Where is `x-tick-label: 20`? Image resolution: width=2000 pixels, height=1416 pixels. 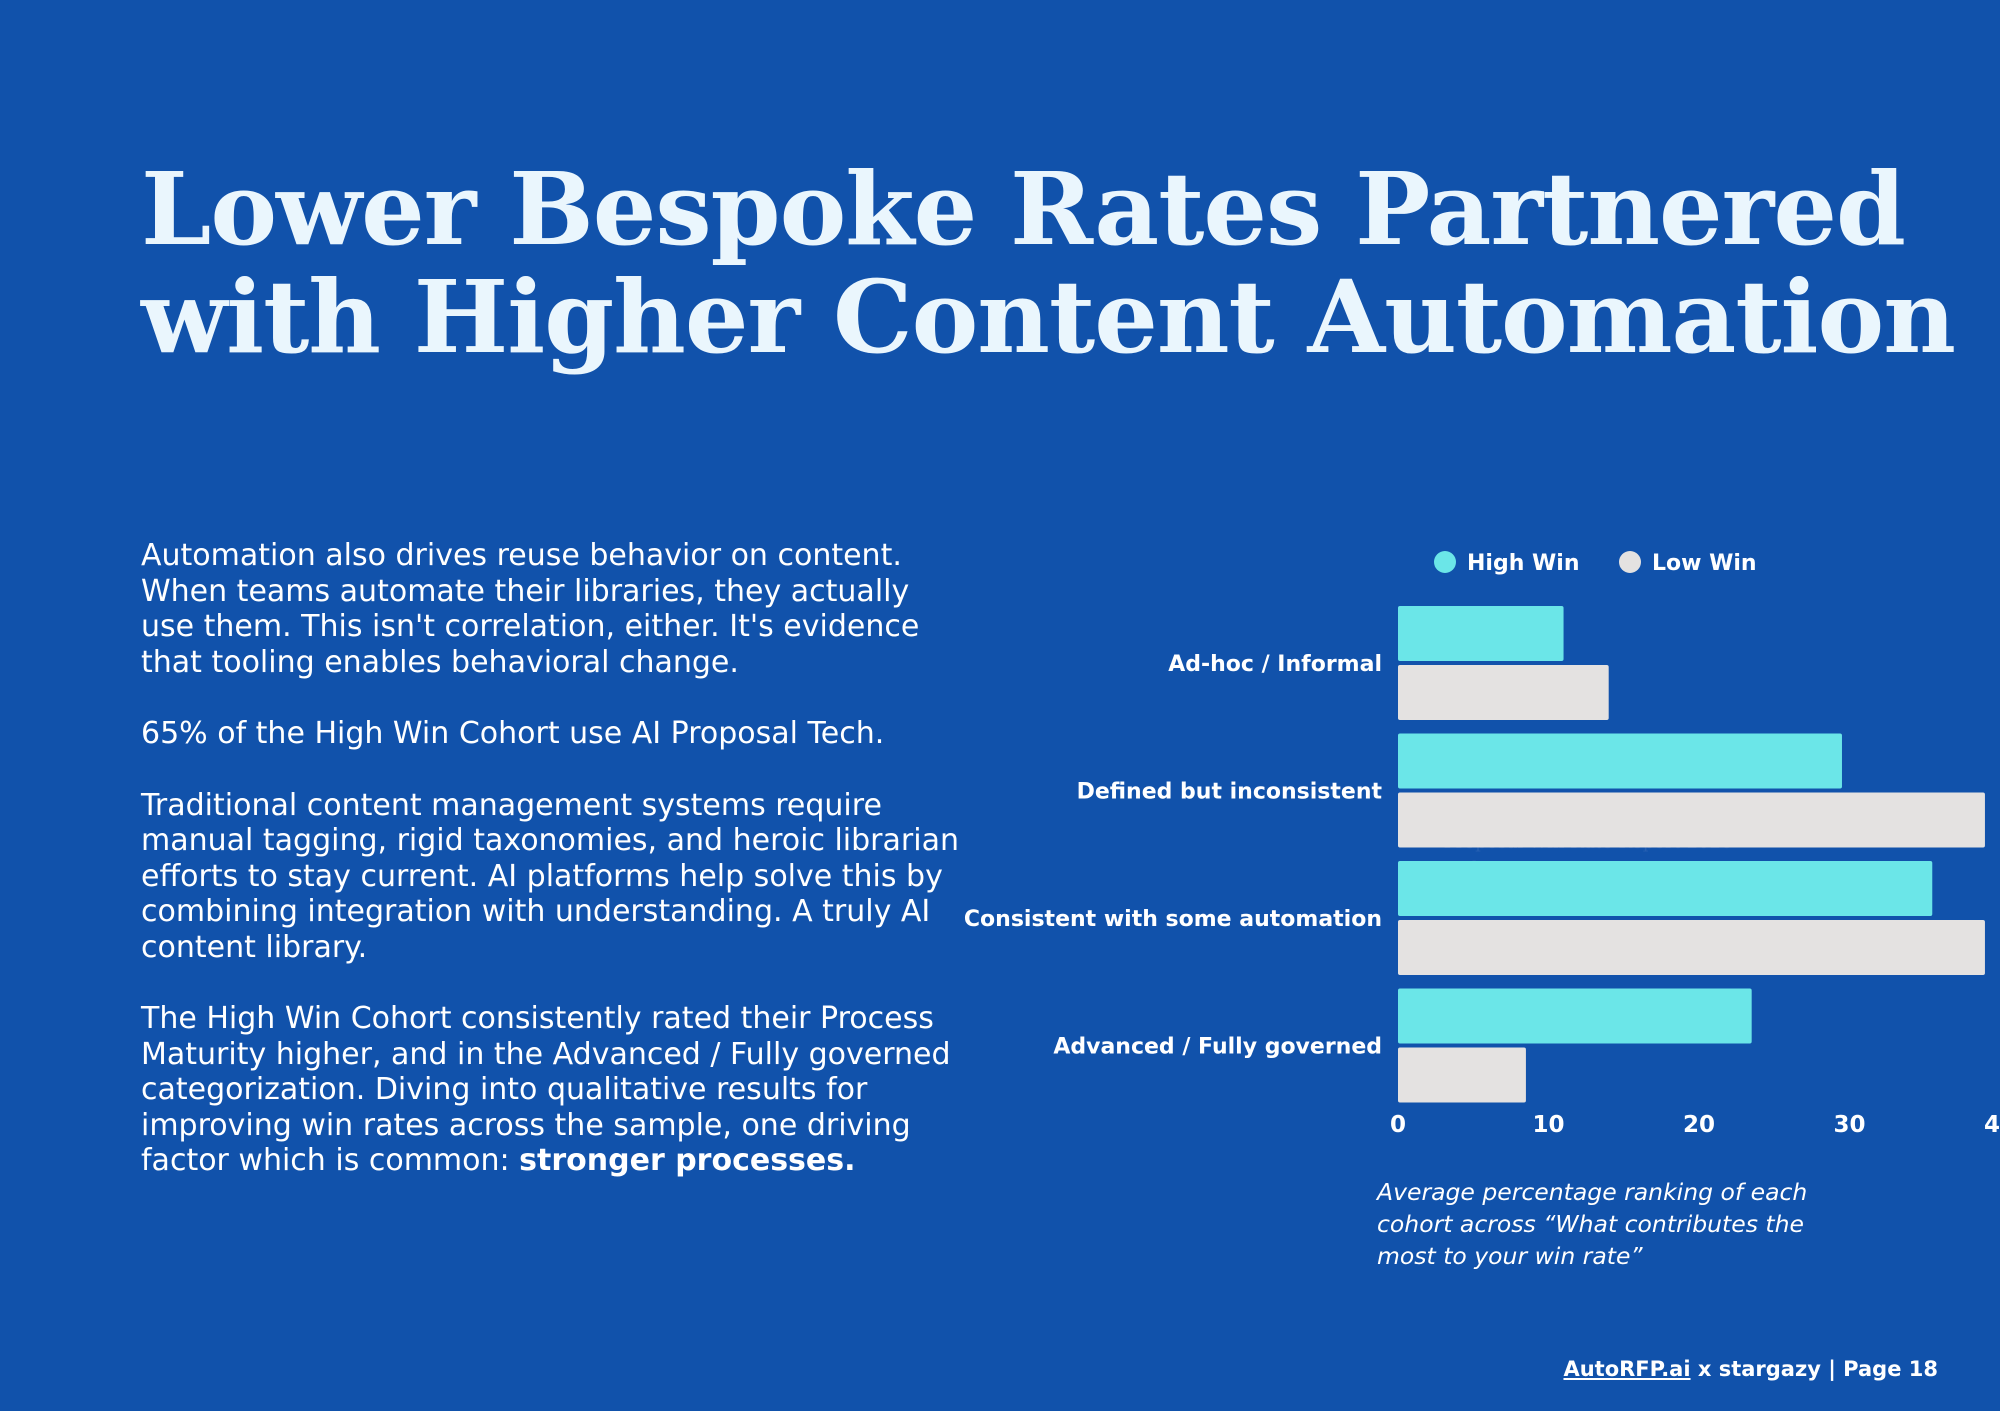 x-tick-label: 20 is located at coordinates (1699, 1125).